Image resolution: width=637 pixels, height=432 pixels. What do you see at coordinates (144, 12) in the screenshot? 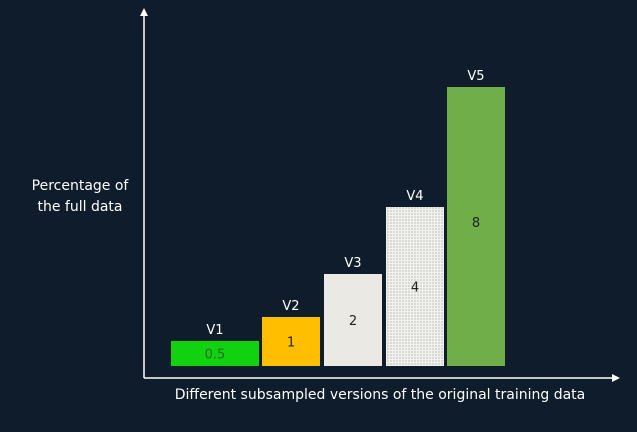
I see `y-axis-arrow-icon` at bounding box center [144, 12].